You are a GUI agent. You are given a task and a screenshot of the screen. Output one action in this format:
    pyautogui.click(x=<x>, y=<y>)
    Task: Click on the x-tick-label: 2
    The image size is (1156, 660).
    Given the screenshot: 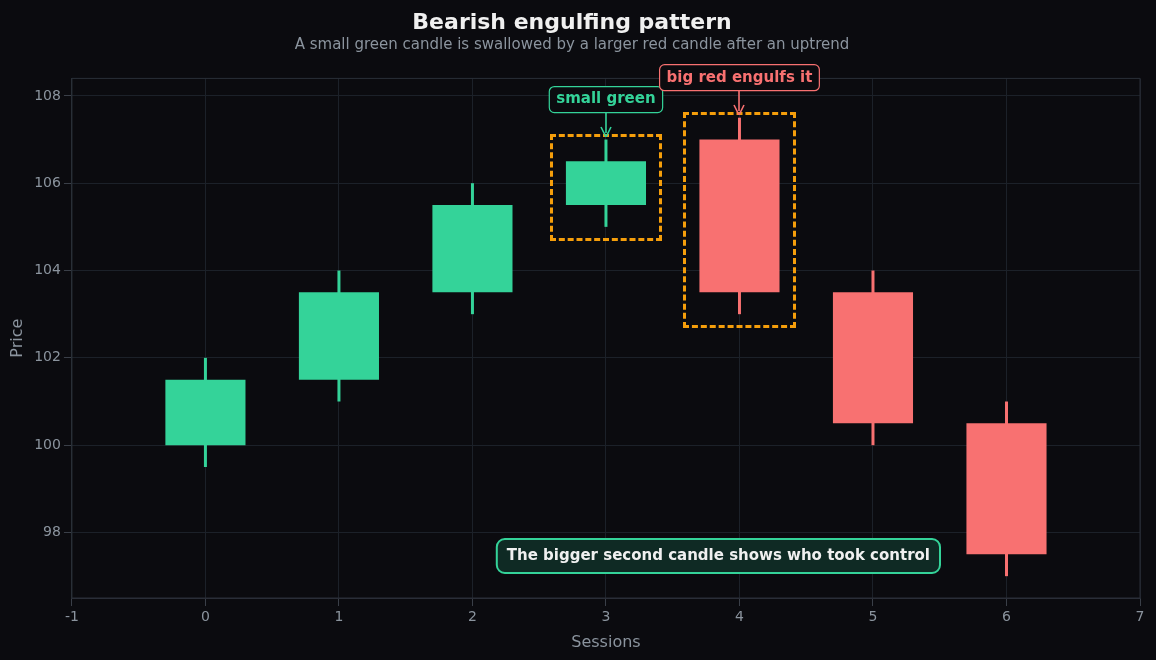 What is the action you would take?
    pyautogui.click(x=472, y=616)
    